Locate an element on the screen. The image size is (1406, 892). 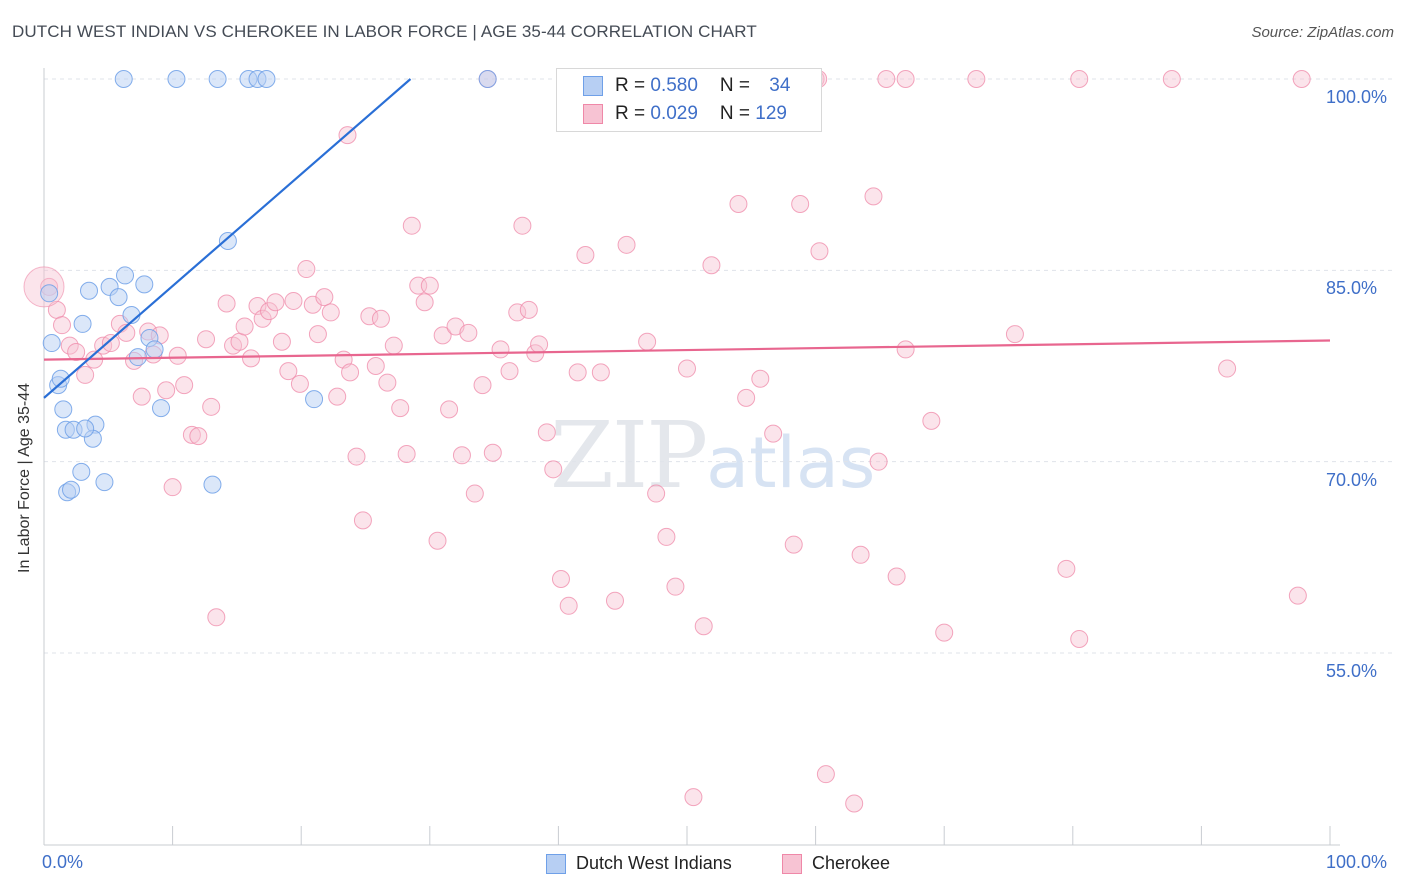
dutch-legend-swatch is located at coordinates (556, 864).